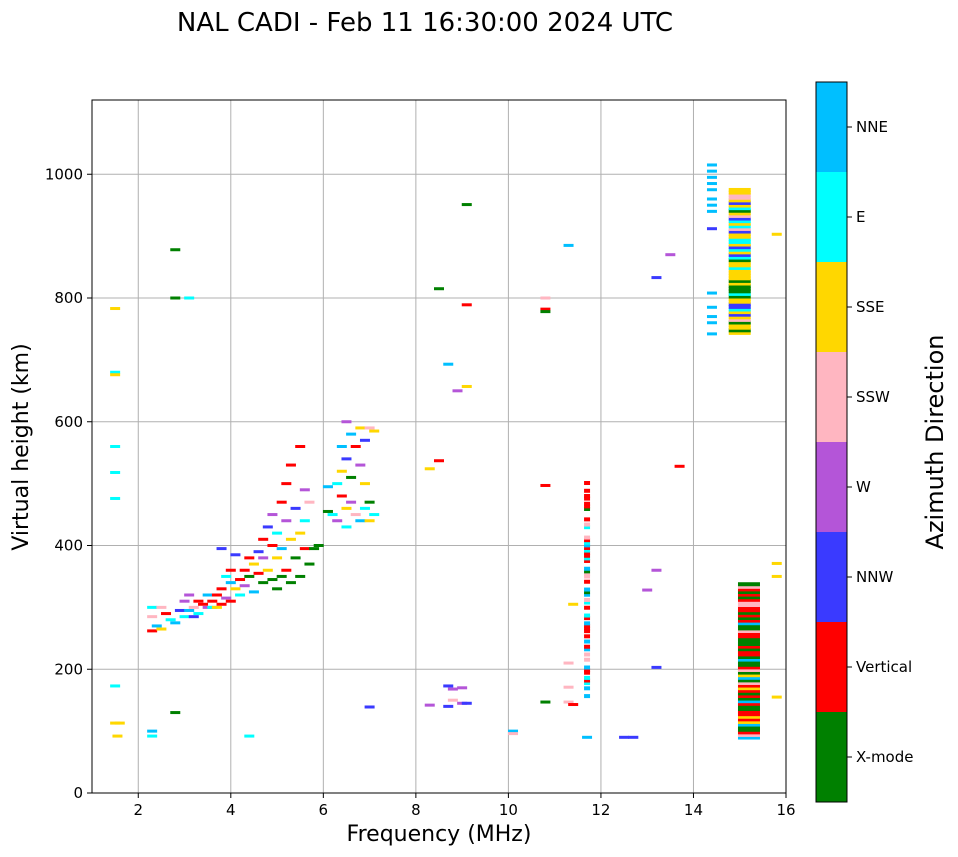 The height and width of the screenshot is (857, 958). Describe the element at coordinates (884, 757) in the screenshot. I see `colorbar-tick-label: X-mode` at that location.